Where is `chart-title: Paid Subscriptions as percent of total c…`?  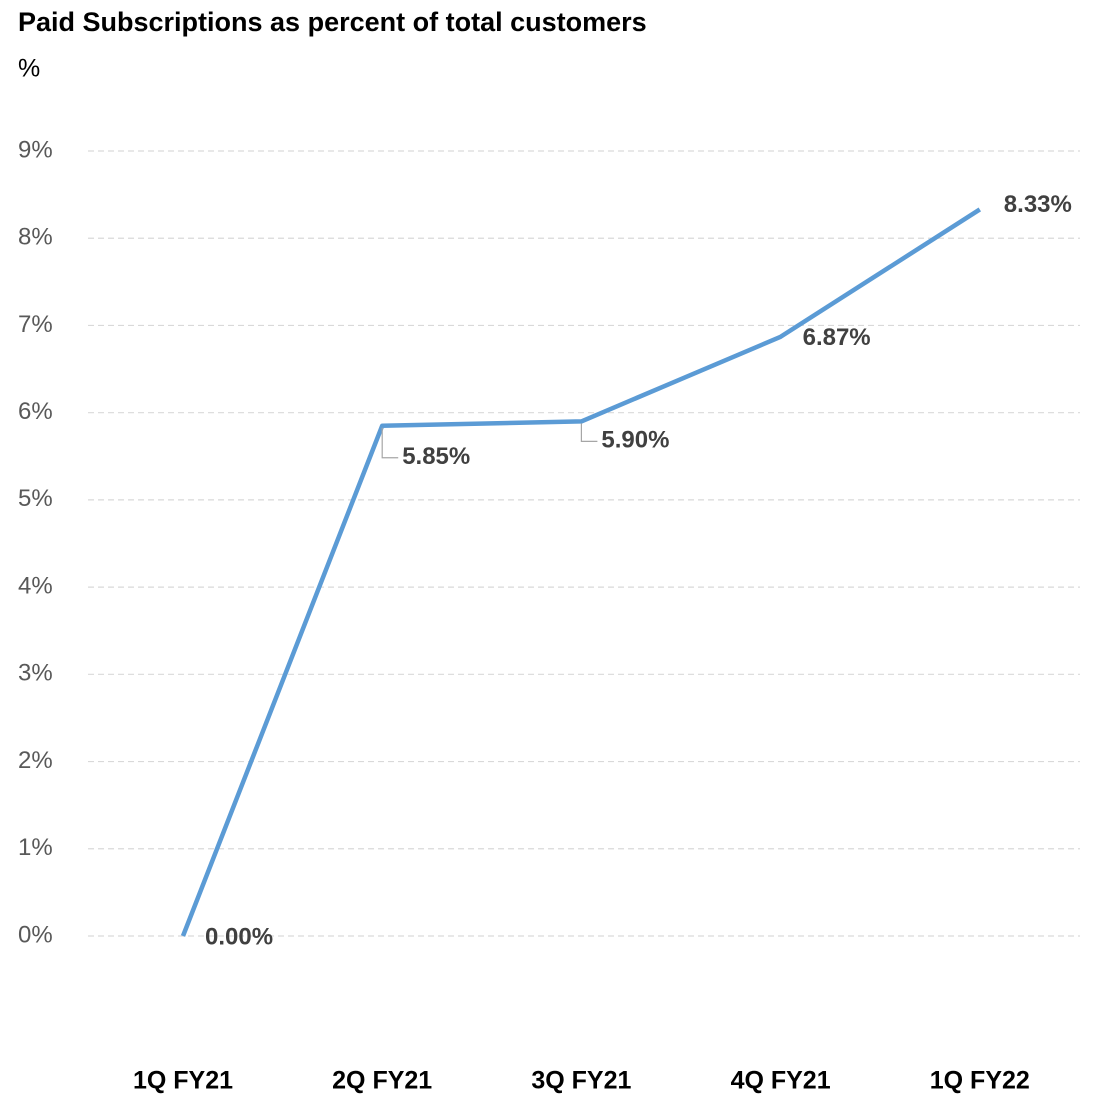 chart-title: Paid Subscriptions as percent of total c… is located at coordinates (332, 22).